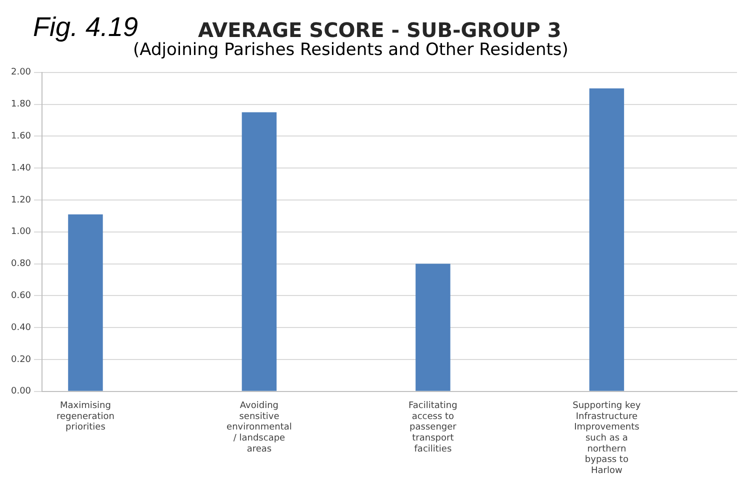  Describe the element at coordinates (85, 417) in the screenshot. I see `x-tick-label: Maximising regeneration priorities` at that location.